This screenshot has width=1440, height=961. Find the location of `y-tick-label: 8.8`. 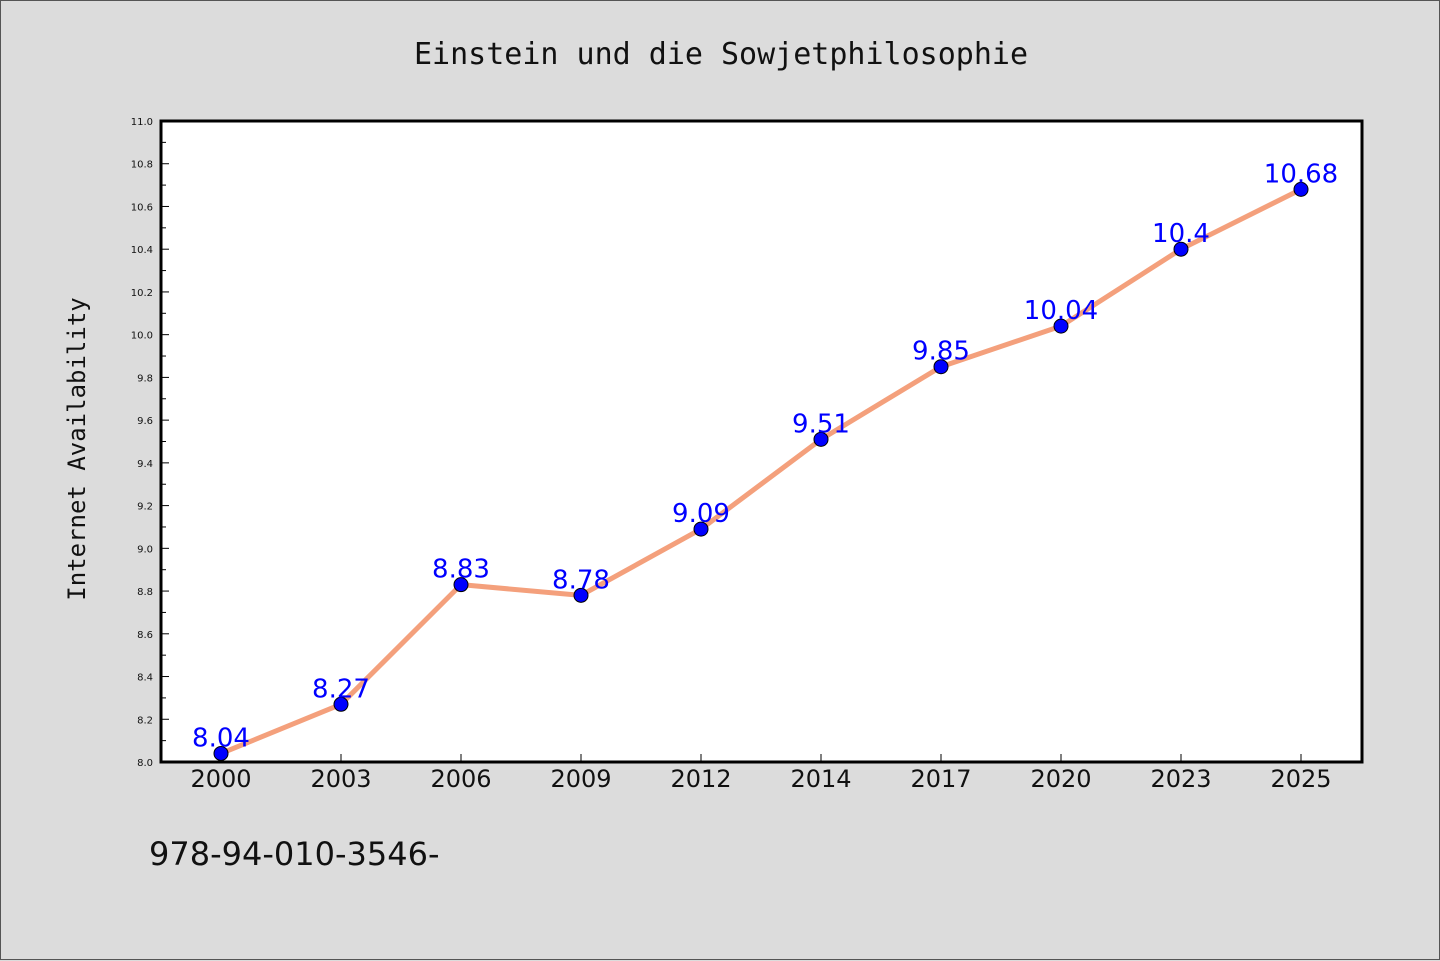

y-tick-label: 8.8 is located at coordinates (145, 592).